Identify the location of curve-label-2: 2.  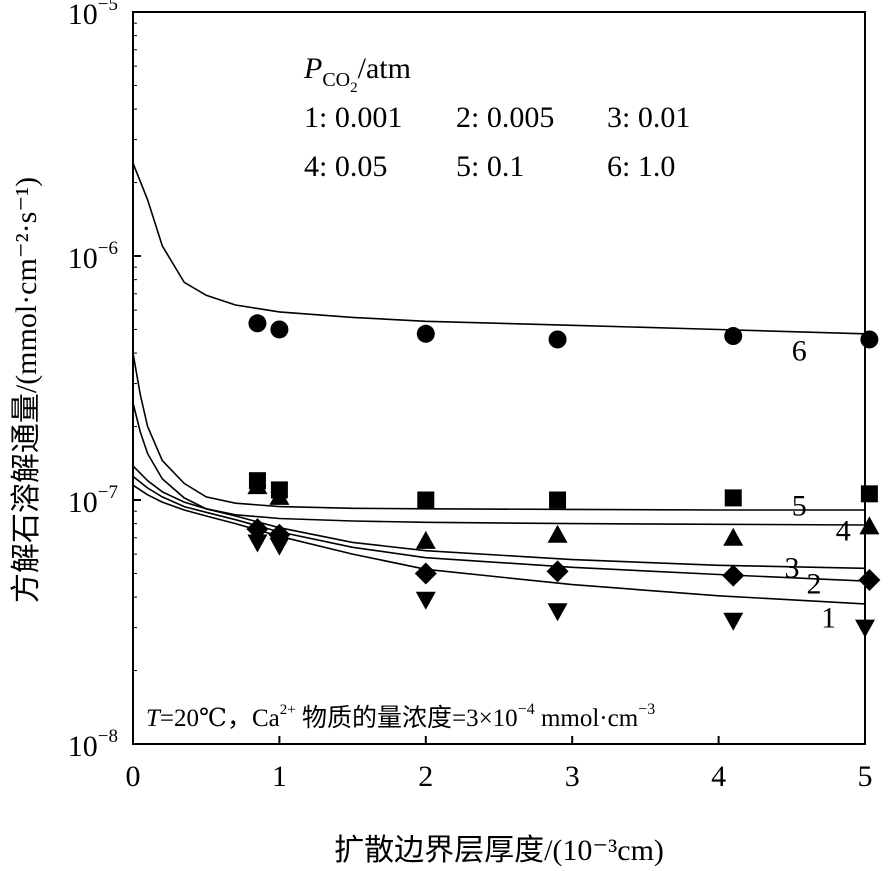
(813, 583).